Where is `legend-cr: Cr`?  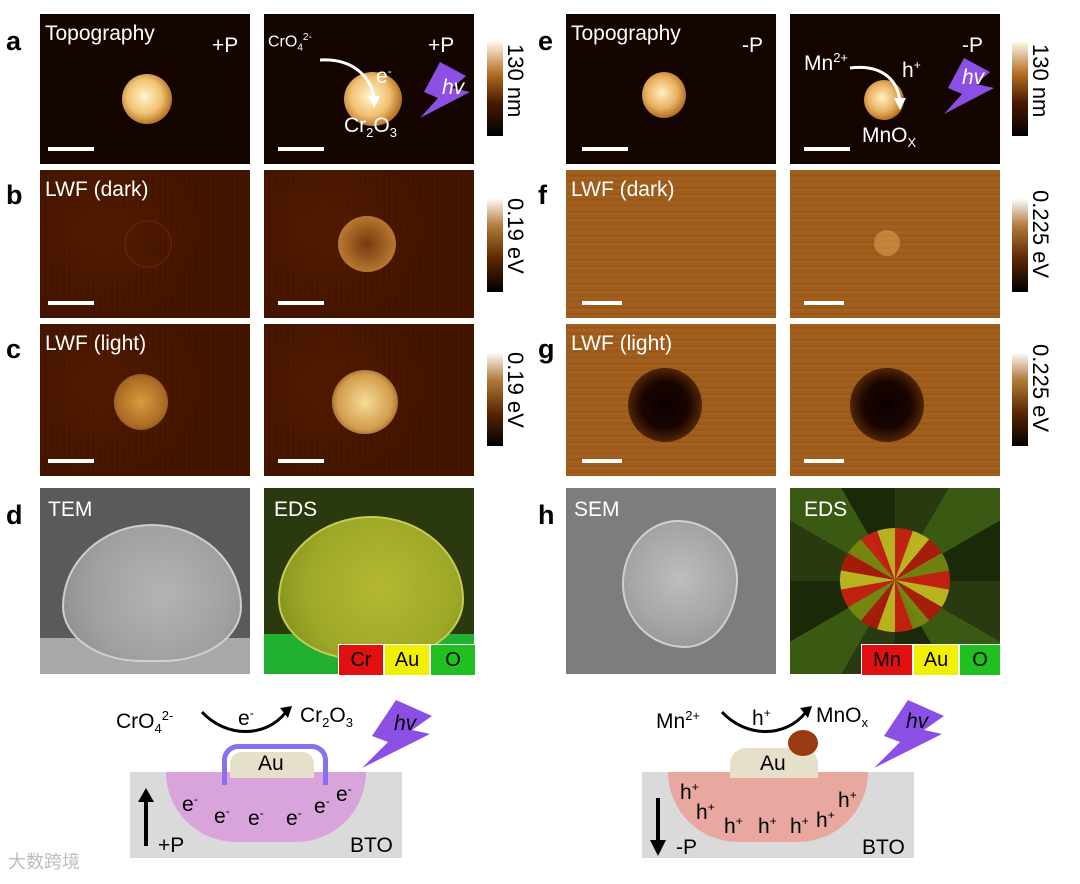
legend-cr: Cr is located at coordinates (361, 660).